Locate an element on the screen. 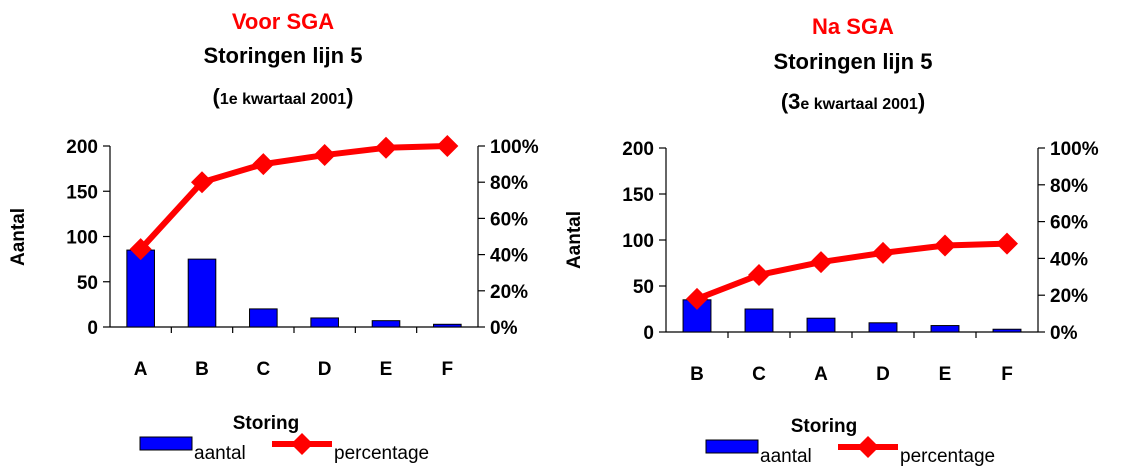 This screenshot has height=469, width=1127. chart2-title: Storingen lijn 5 is located at coordinates (853, 61).